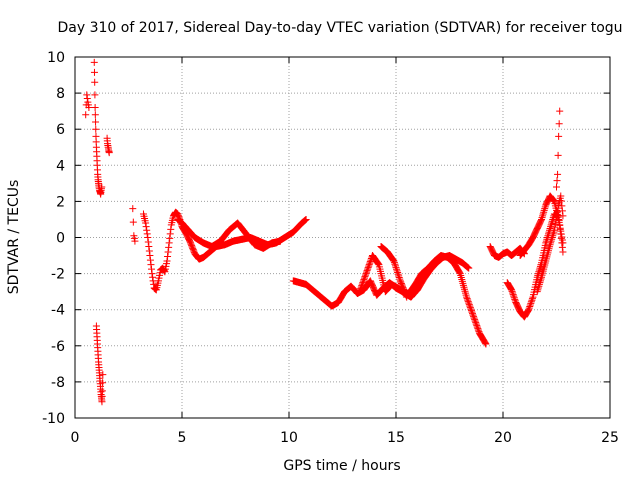 The image size is (640, 480). I want to click on y-tick-label: -4, so click(58, 311).